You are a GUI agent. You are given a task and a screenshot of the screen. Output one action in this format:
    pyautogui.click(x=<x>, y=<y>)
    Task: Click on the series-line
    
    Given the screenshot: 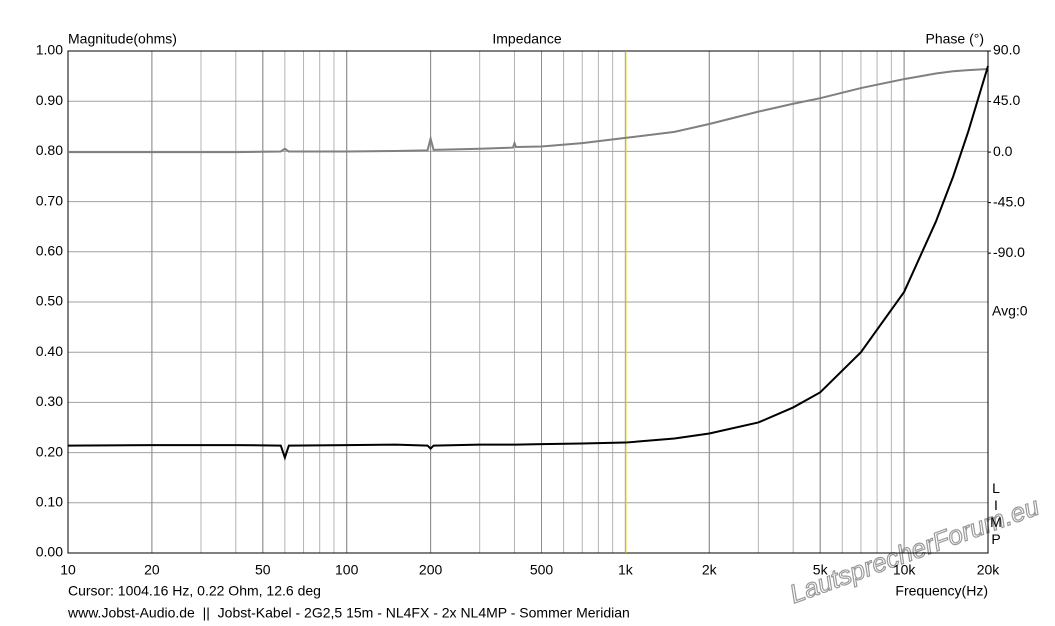 What is the action you would take?
    pyautogui.click(x=528, y=110)
    